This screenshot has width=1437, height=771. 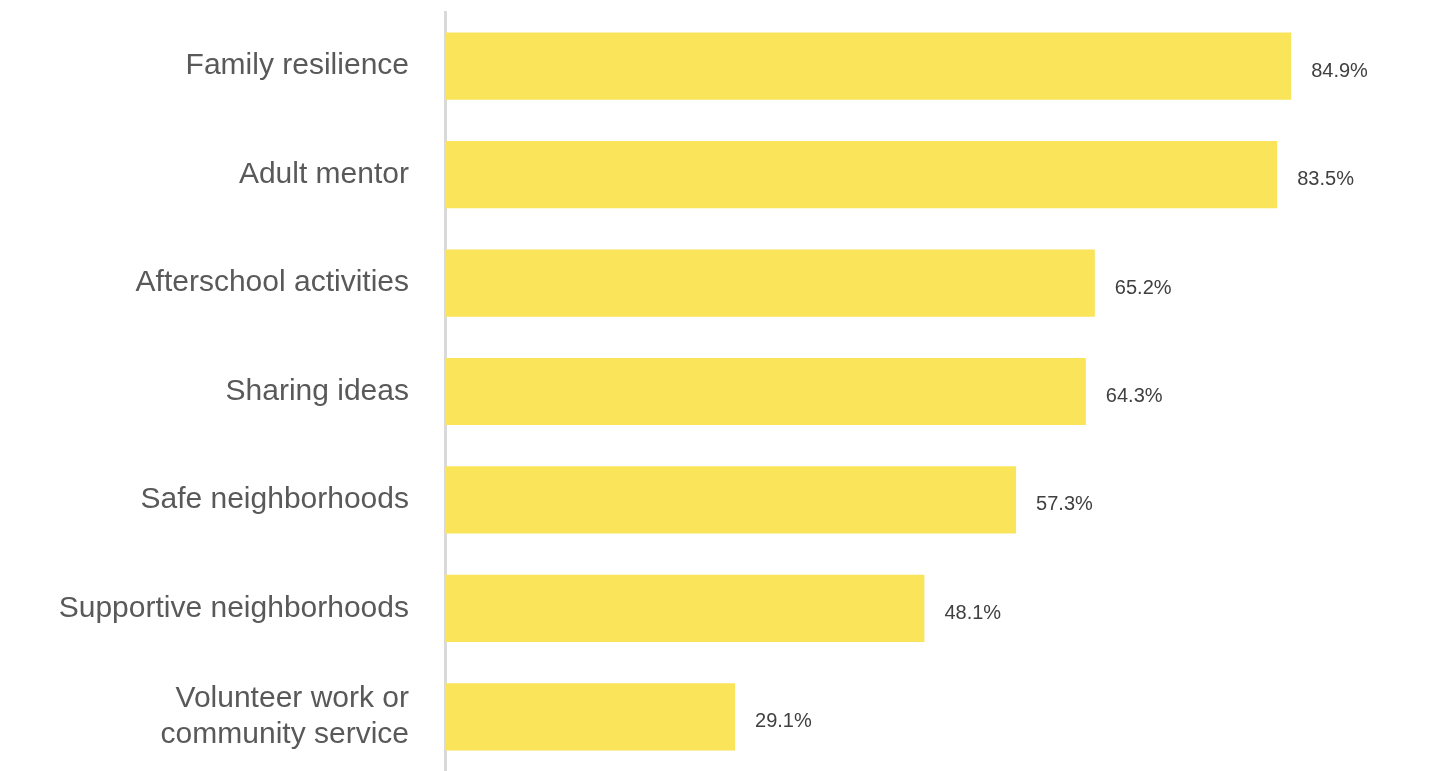 I want to click on y-tick-label: Adult mentor, so click(x=323, y=172).